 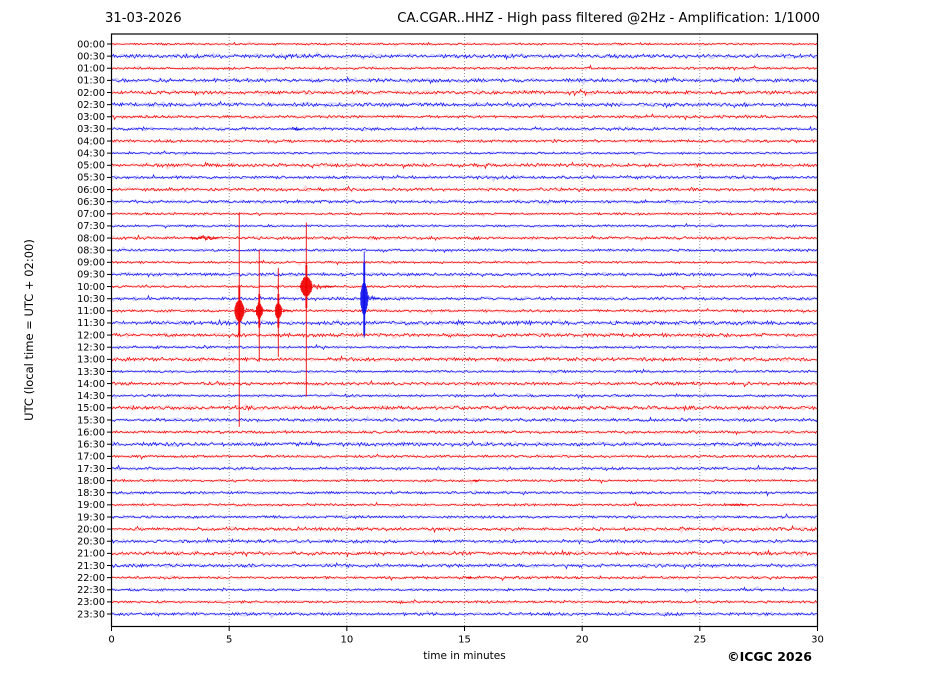 I want to click on trace-row-01:30, so click(x=464, y=80).